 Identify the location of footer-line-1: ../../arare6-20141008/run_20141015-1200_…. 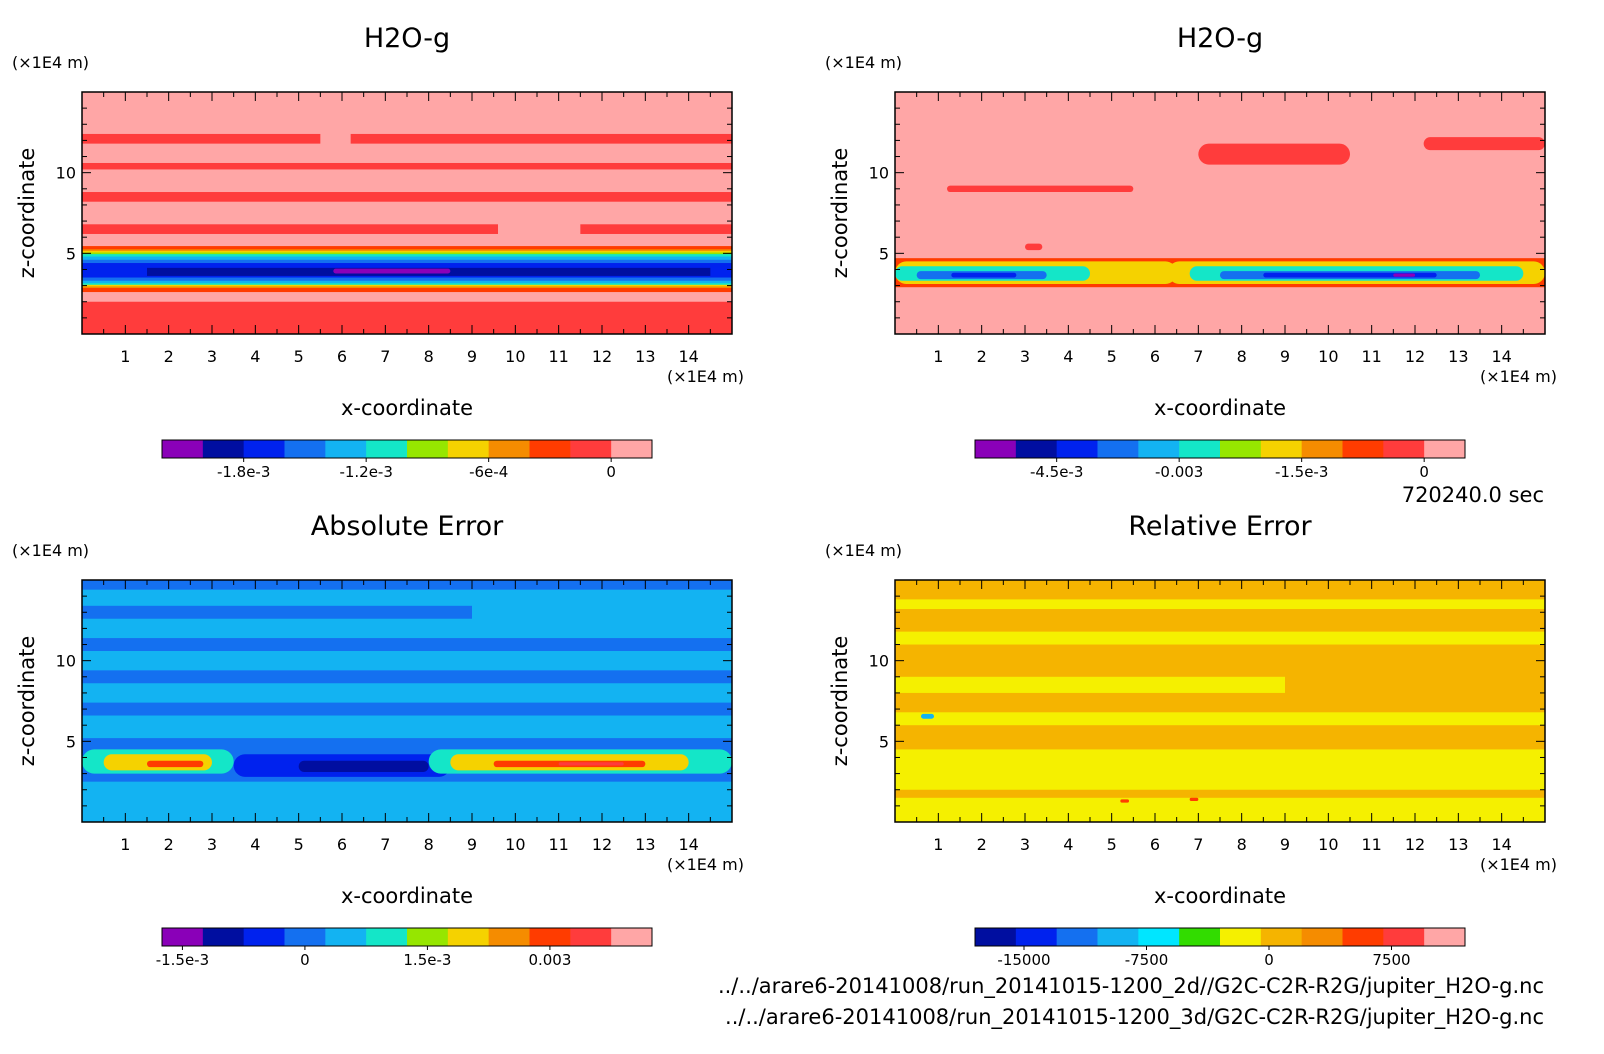
(1131, 986).